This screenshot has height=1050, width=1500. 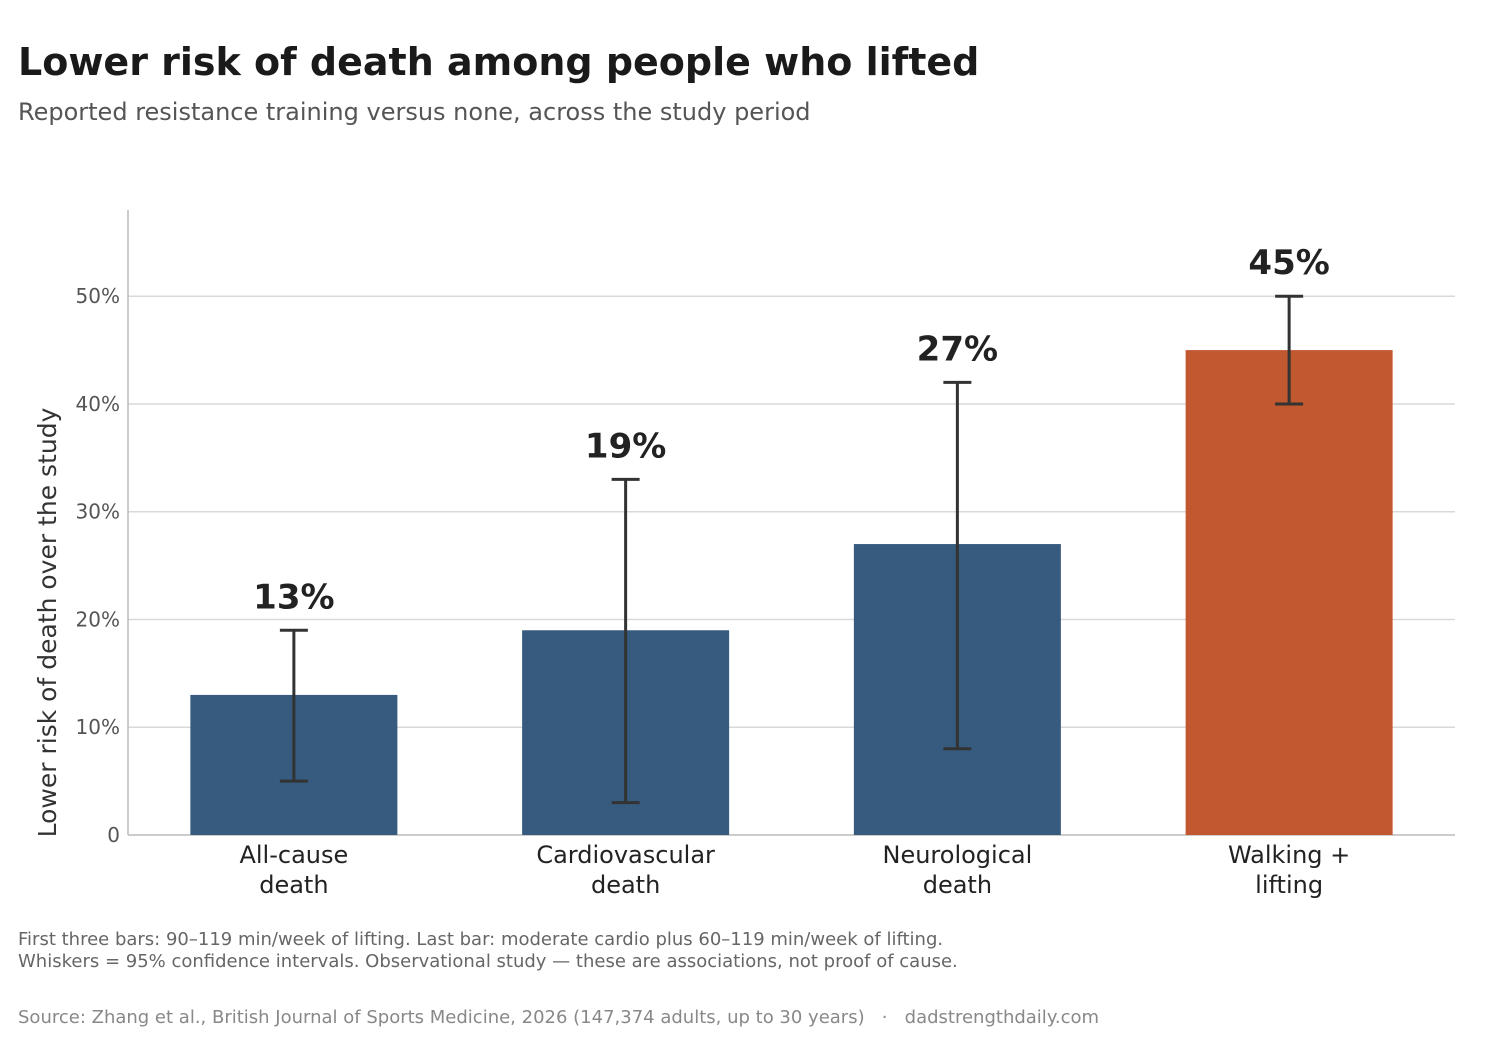 What do you see at coordinates (98, 512) in the screenshot?
I see `y-tick-label: 30%` at bounding box center [98, 512].